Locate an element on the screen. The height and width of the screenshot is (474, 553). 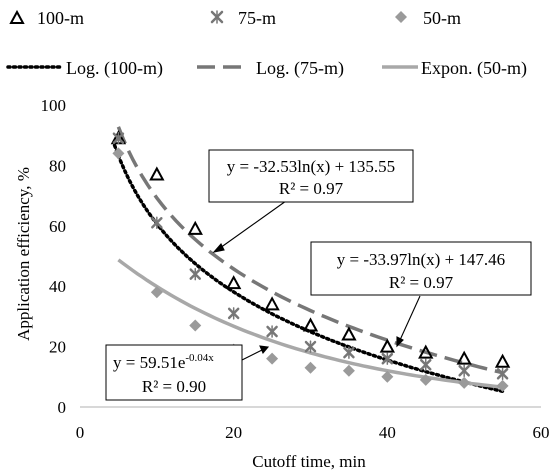
arrow-100m is located at coordinates (256, 222).